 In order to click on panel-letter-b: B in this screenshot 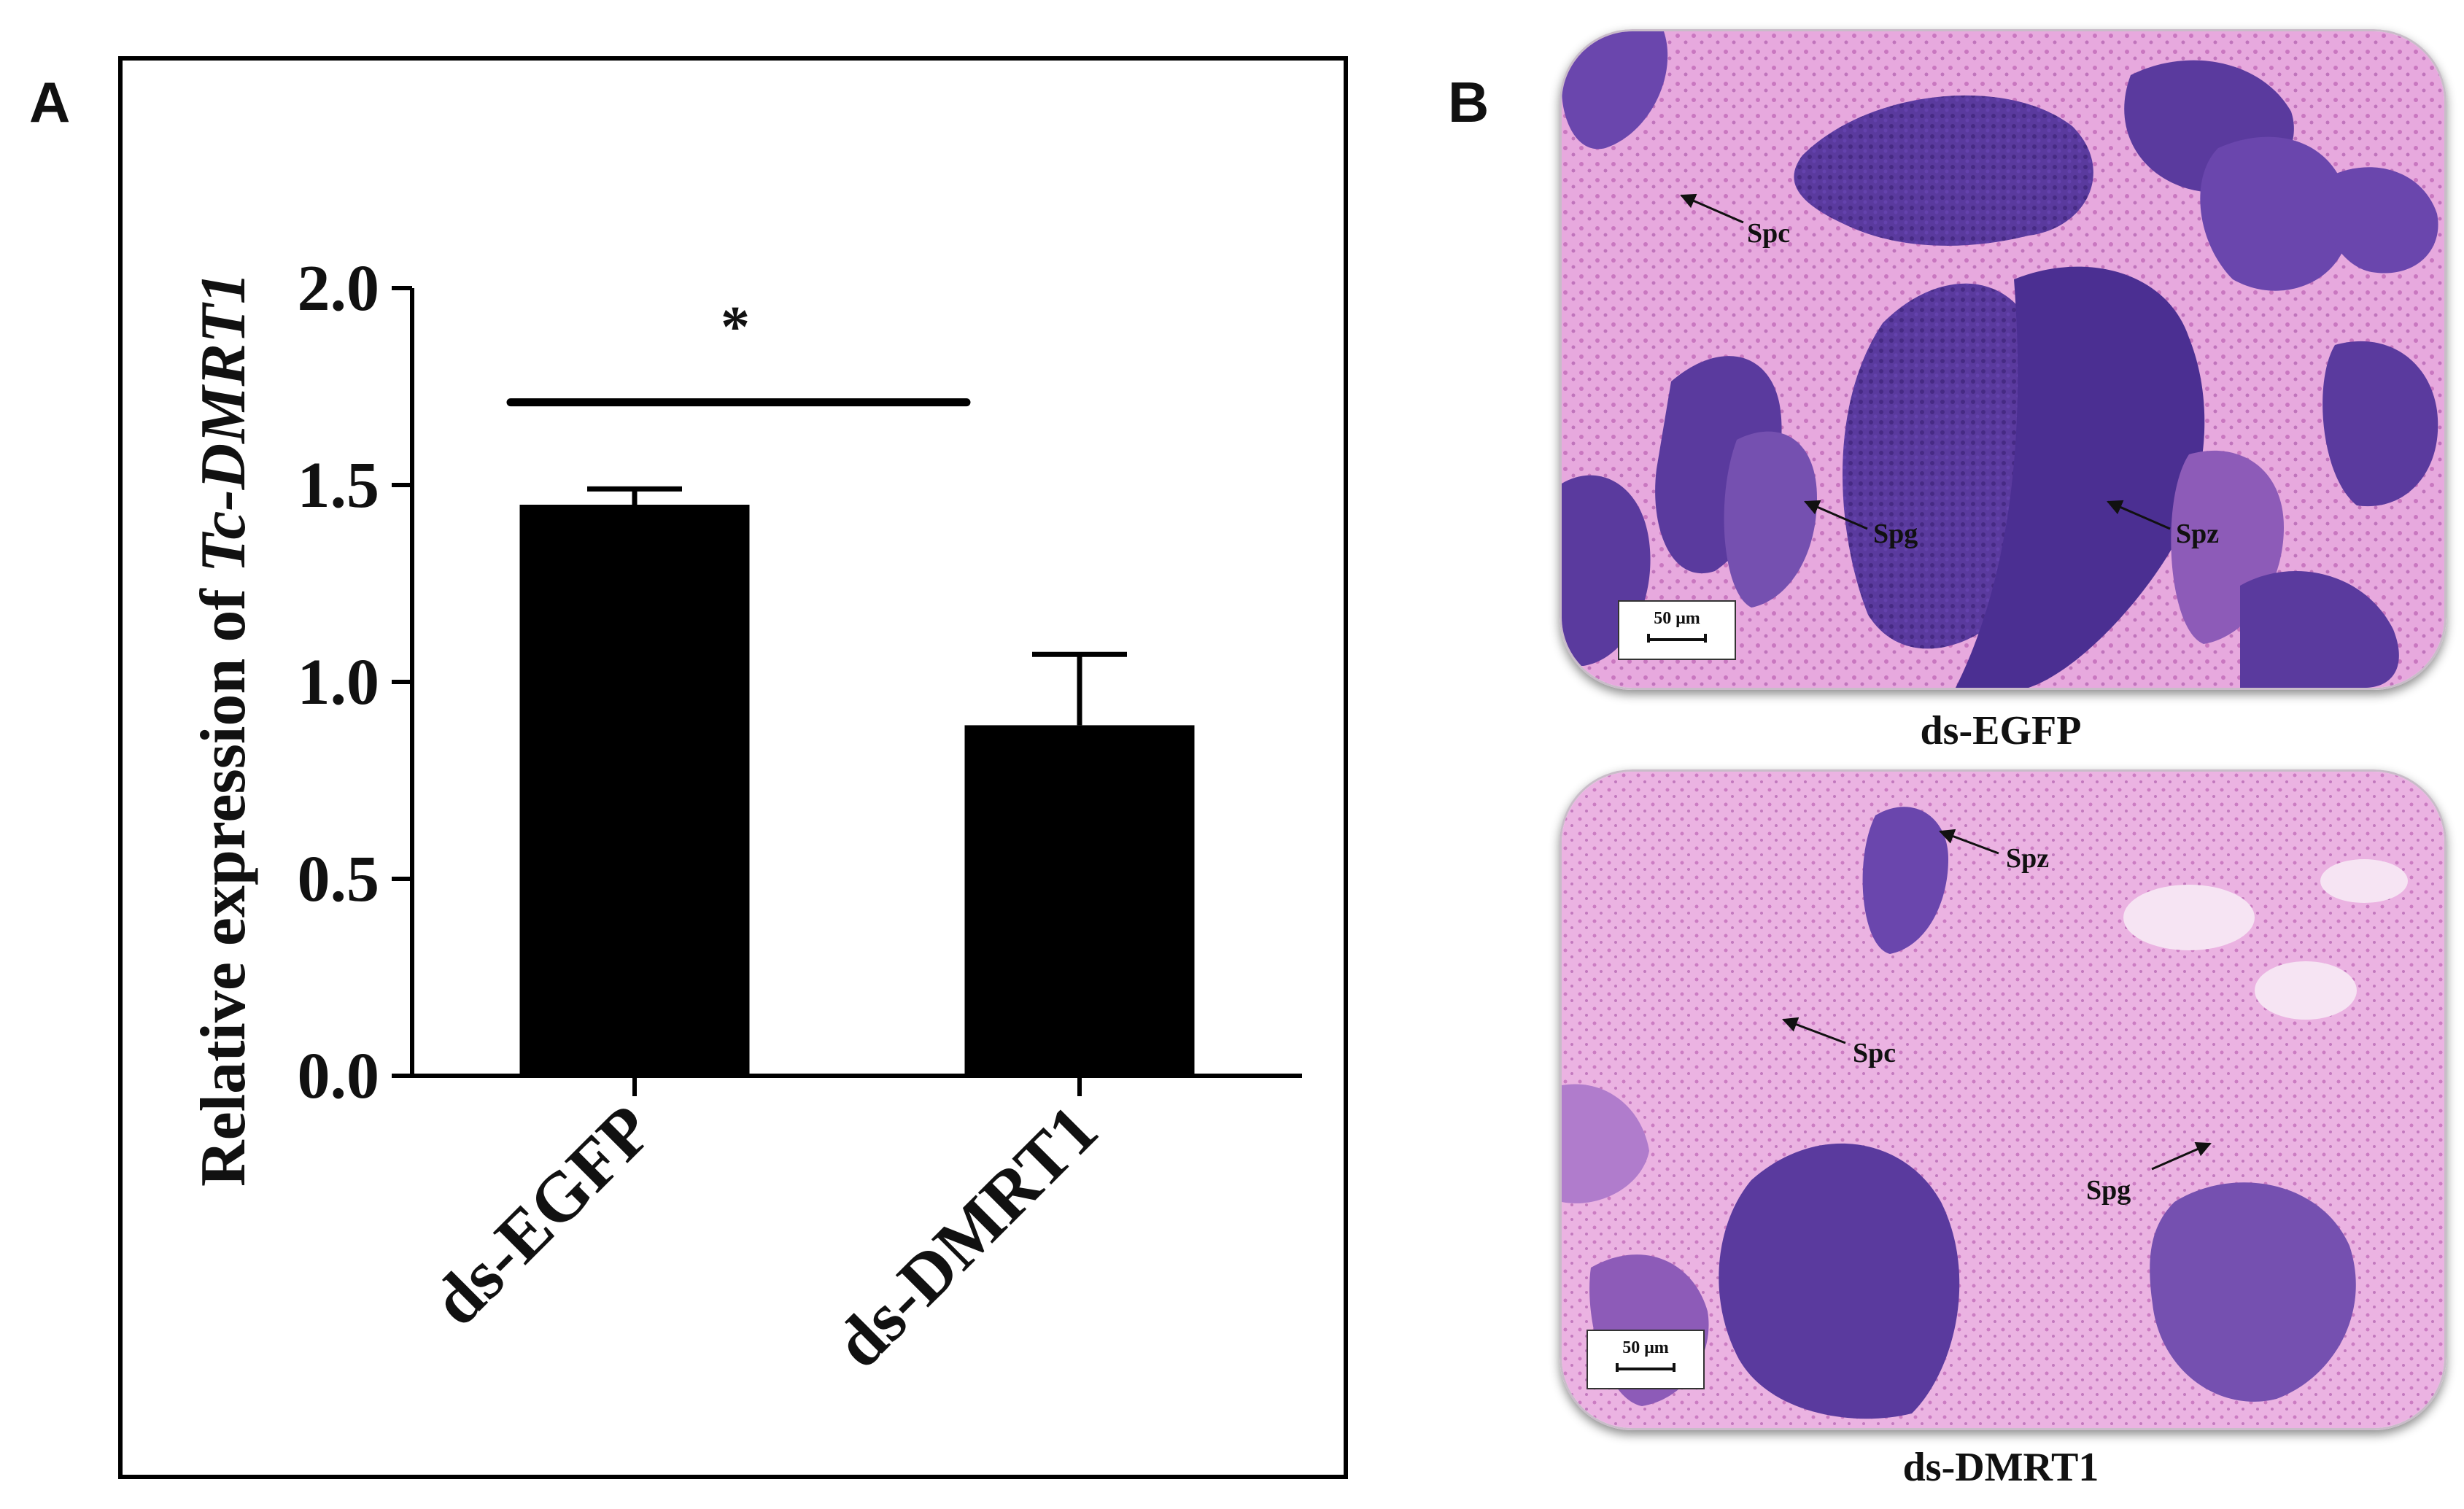, I will do `click(1468, 102)`.